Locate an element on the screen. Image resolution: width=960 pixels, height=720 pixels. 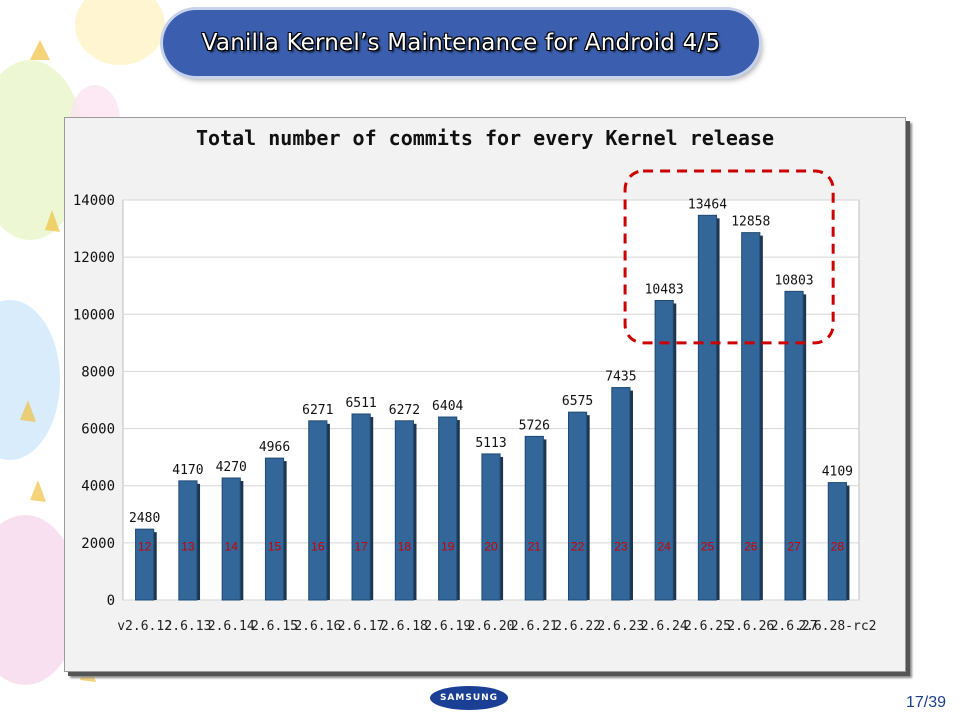
bar-value-label: 12858 is located at coordinates (750, 222).